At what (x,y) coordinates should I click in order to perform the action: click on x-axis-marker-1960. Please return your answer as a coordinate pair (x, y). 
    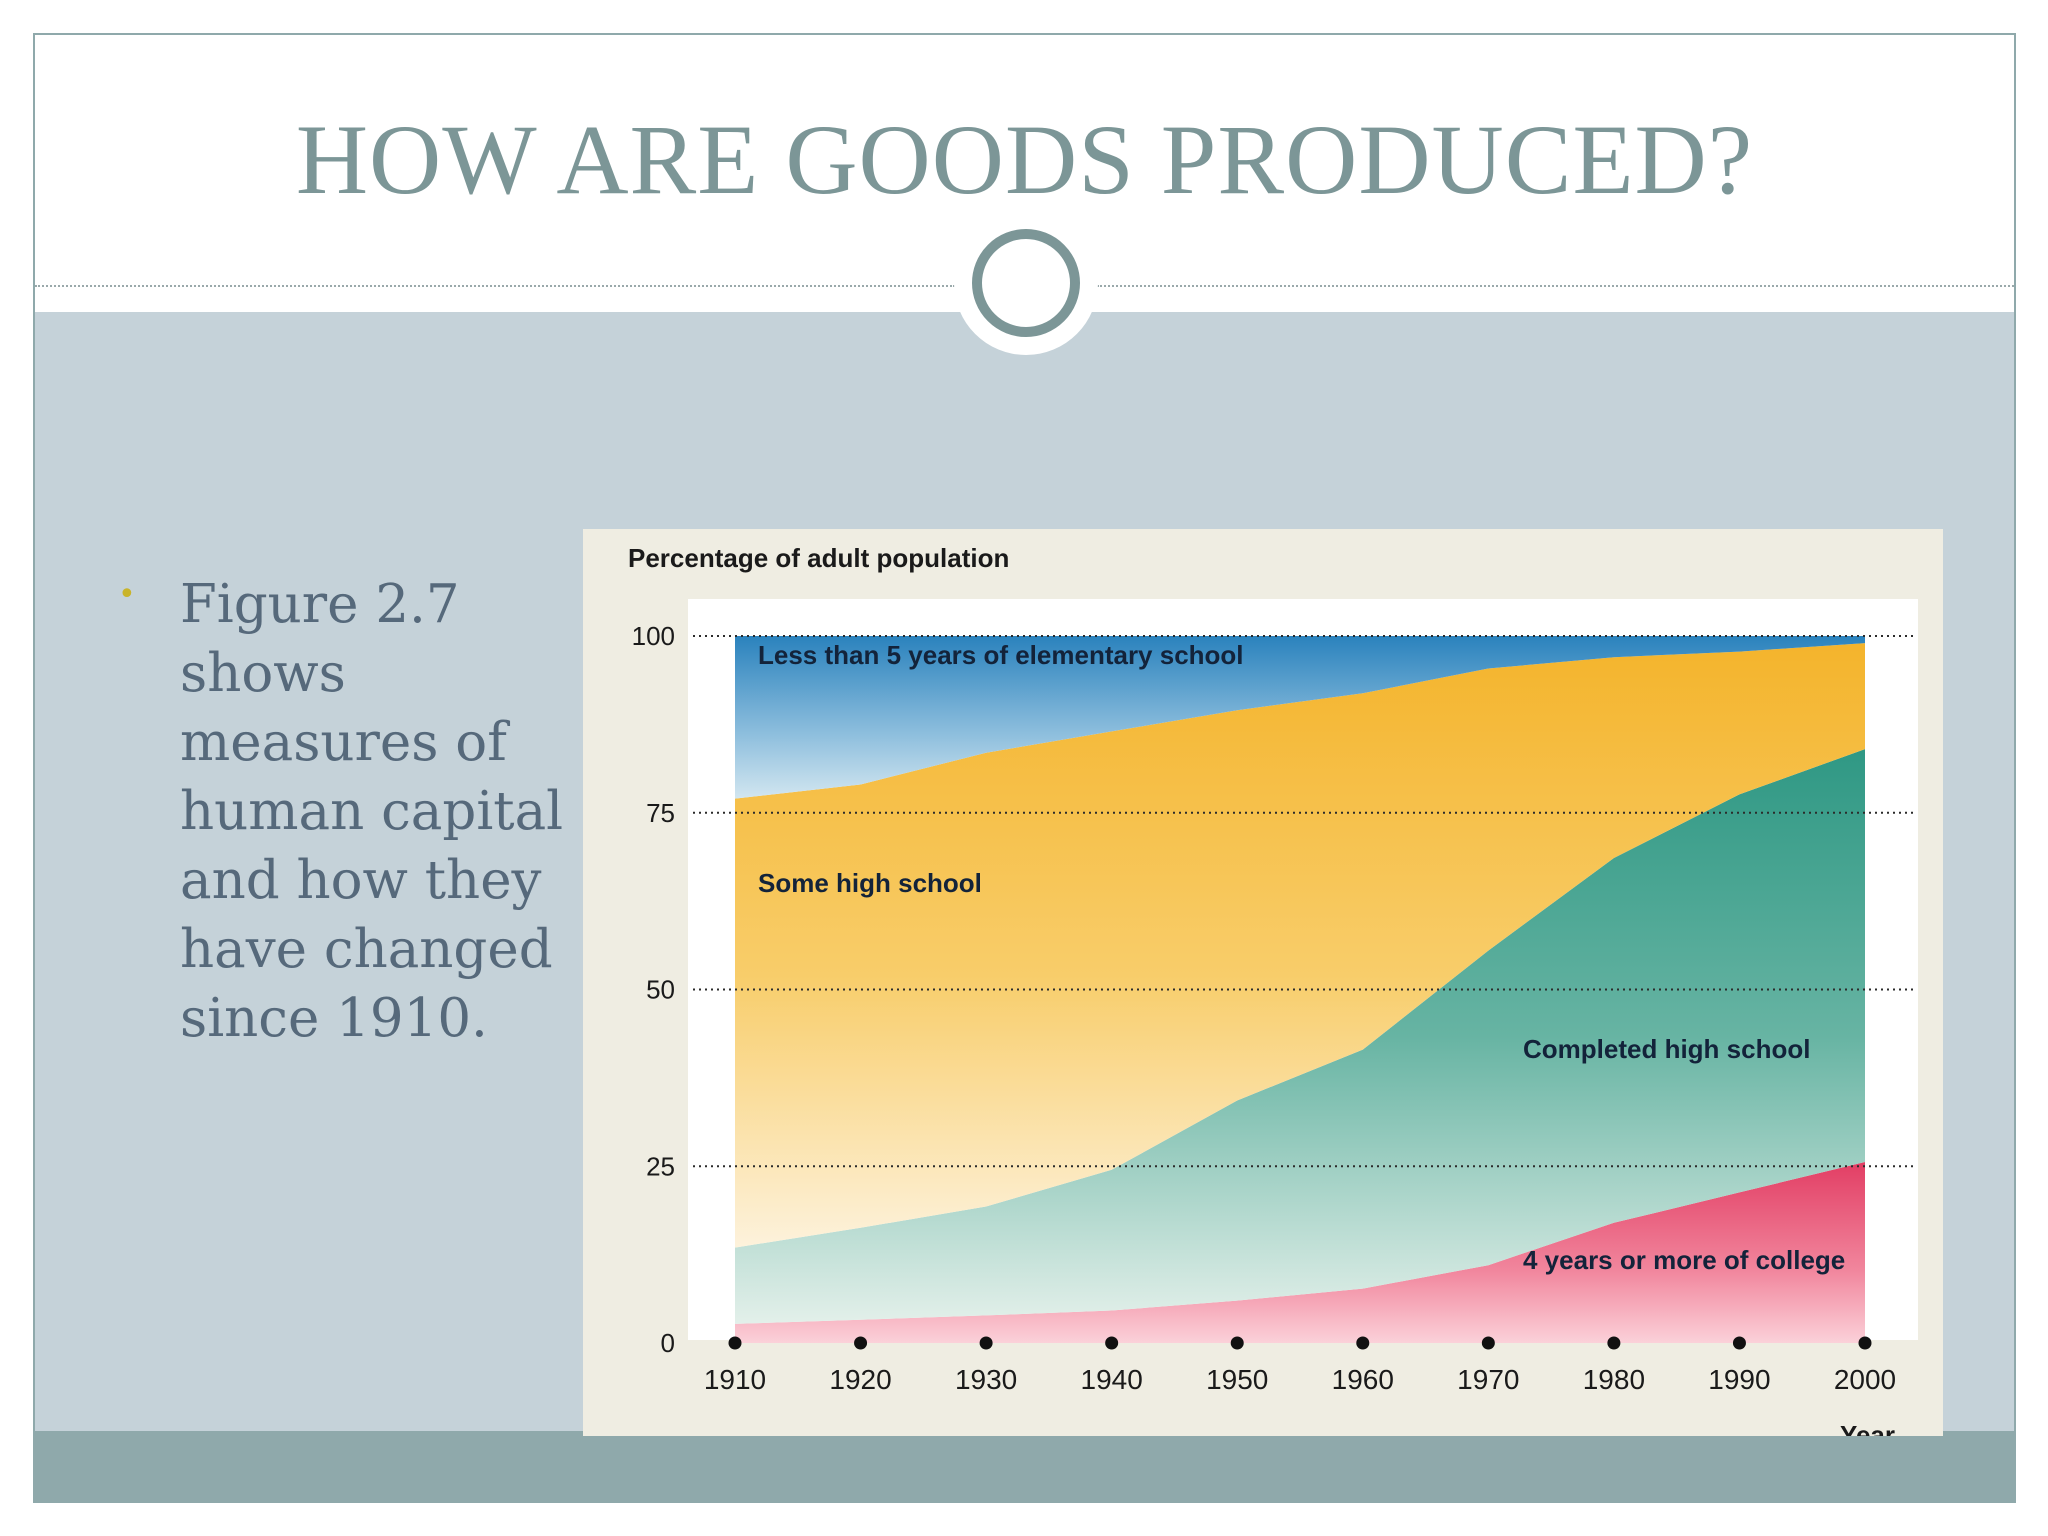
    Looking at the image, I should click on (1363, 1343).